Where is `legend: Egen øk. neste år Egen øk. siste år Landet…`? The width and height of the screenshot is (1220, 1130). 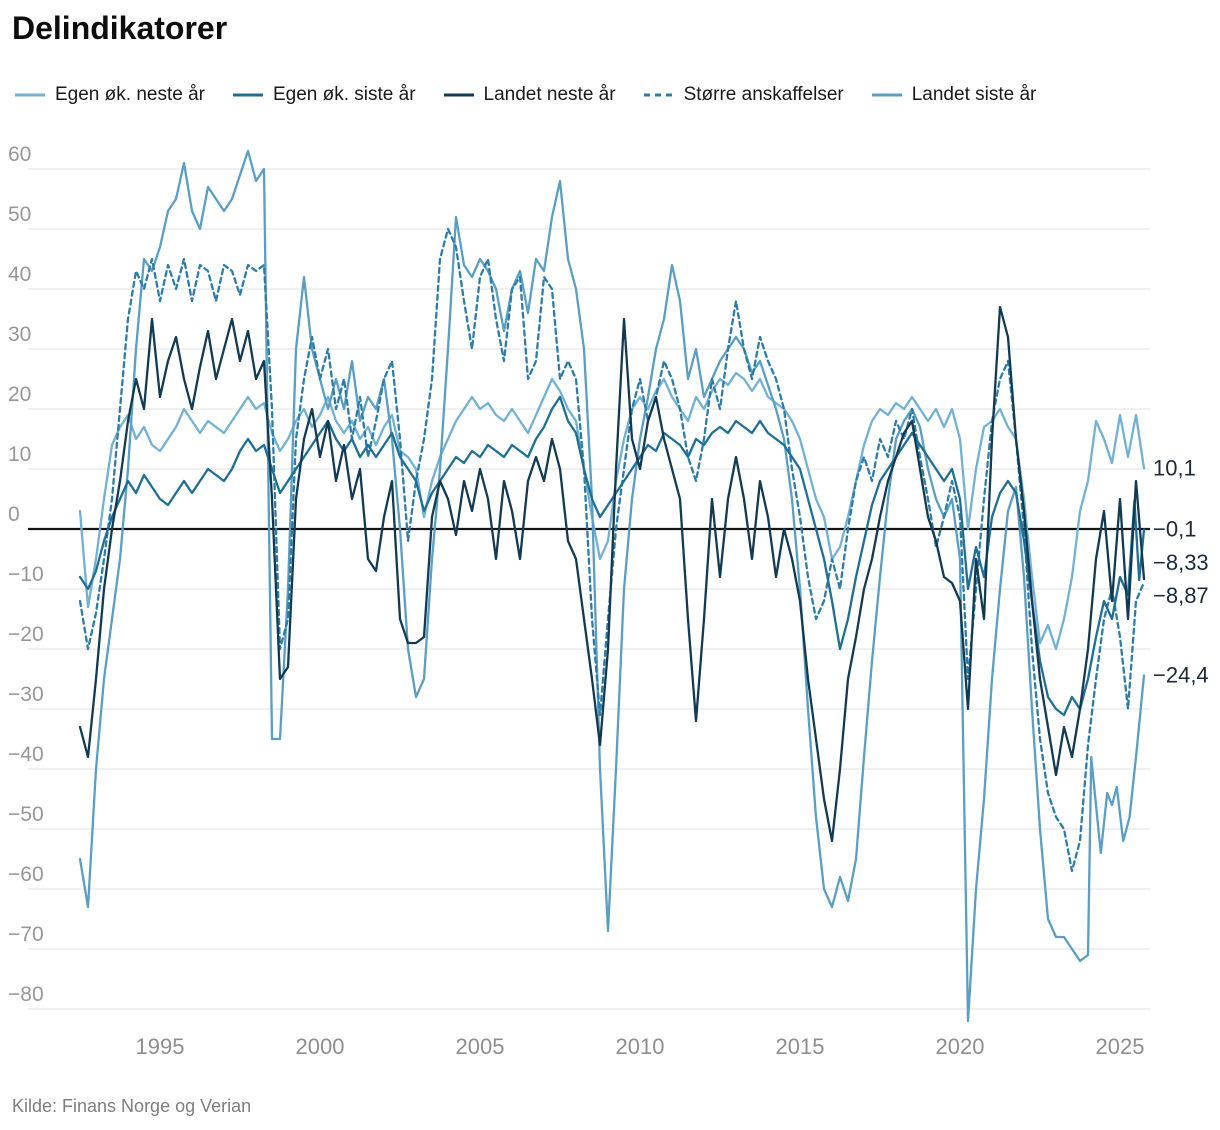
legend: Egen øk. neste år Egen øk. siste år Landet… is located at coordinates (611, 95).